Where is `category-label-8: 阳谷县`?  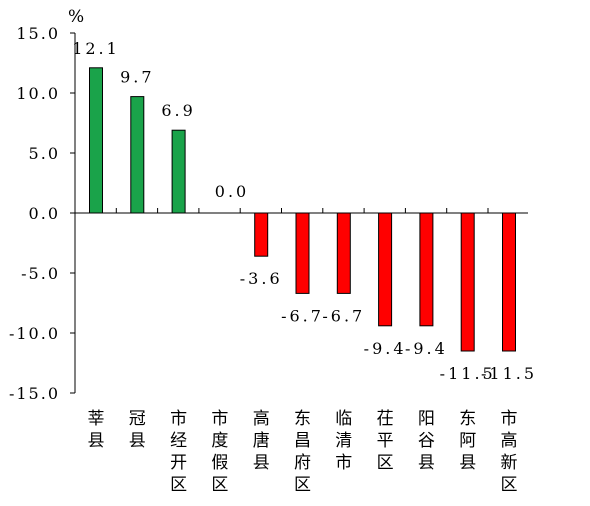 category-label-8: 阳谷县 is located at coordinates (426, 441).